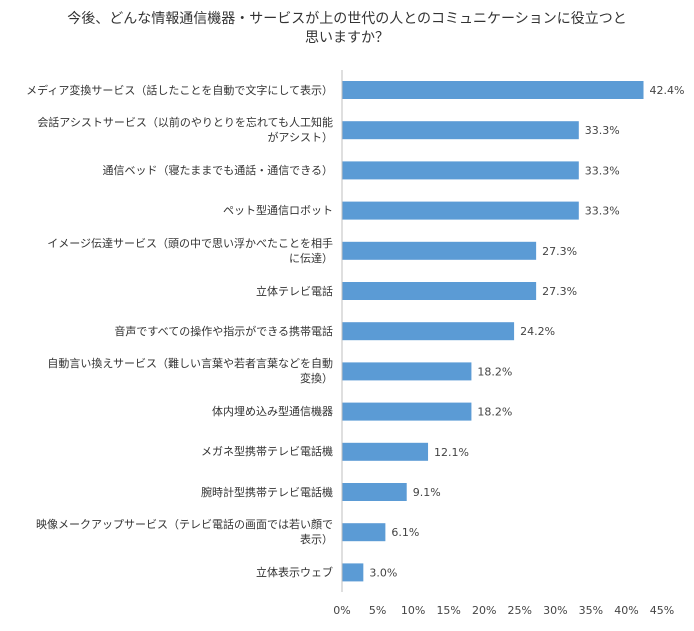 The image size is (694, 631). I want to click on bar-value-label-13: 3.0%, so click(383, 572).